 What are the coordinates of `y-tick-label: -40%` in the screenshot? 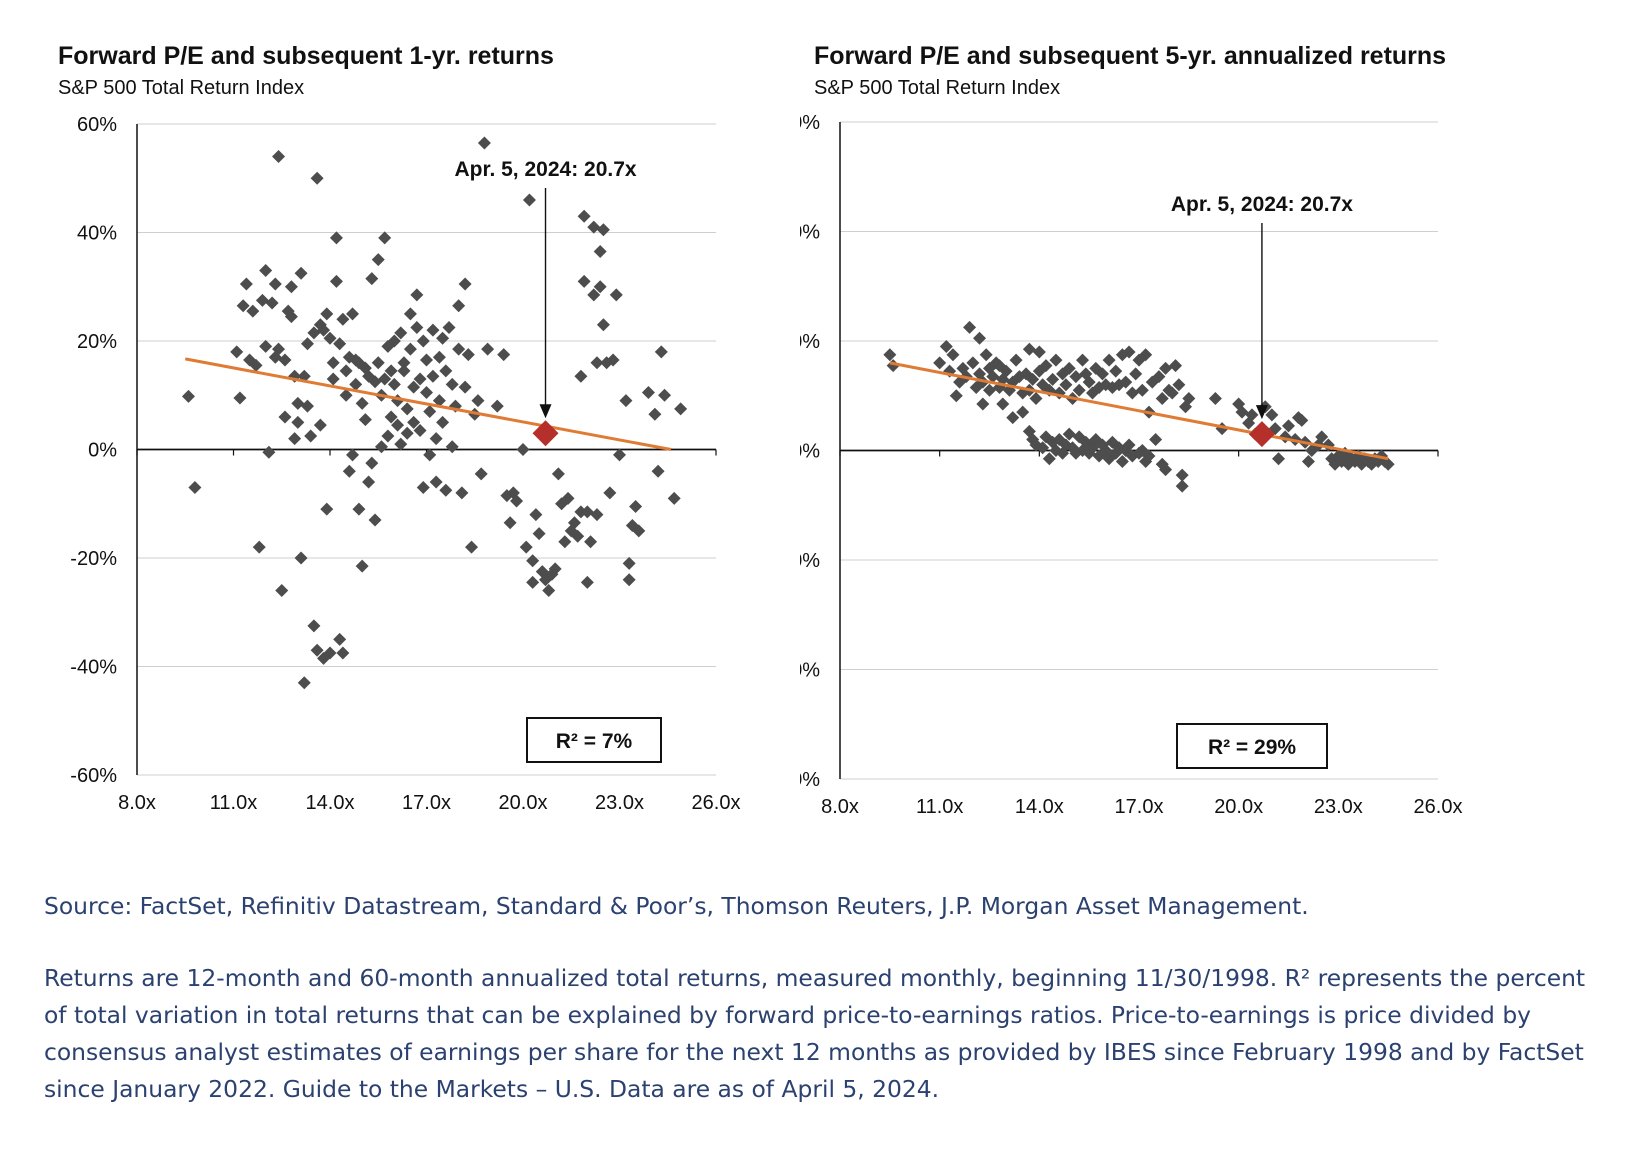 It's located at (93, 668).